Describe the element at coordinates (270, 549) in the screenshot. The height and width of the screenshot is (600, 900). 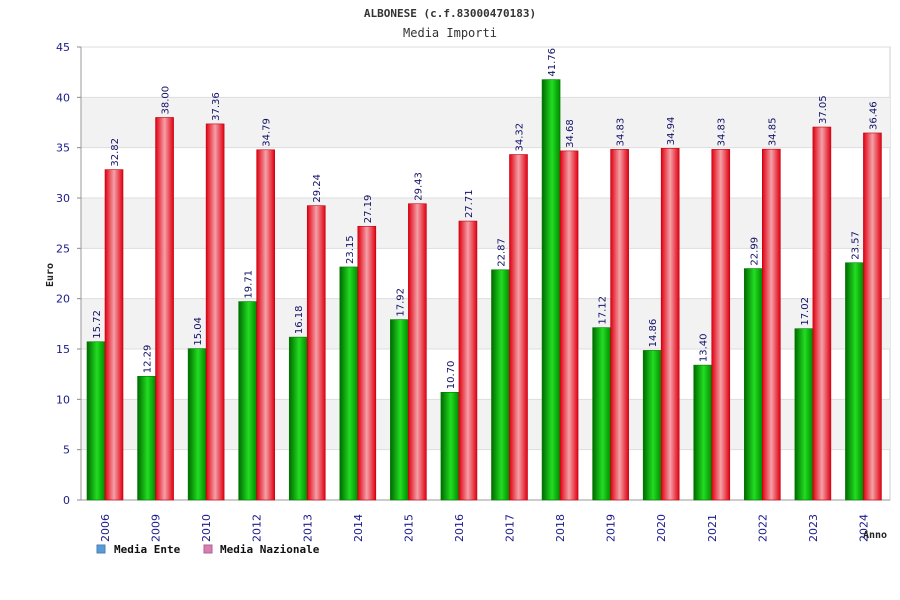
I see `legend-label-media-nazionale: Media Nazionale` at that location.